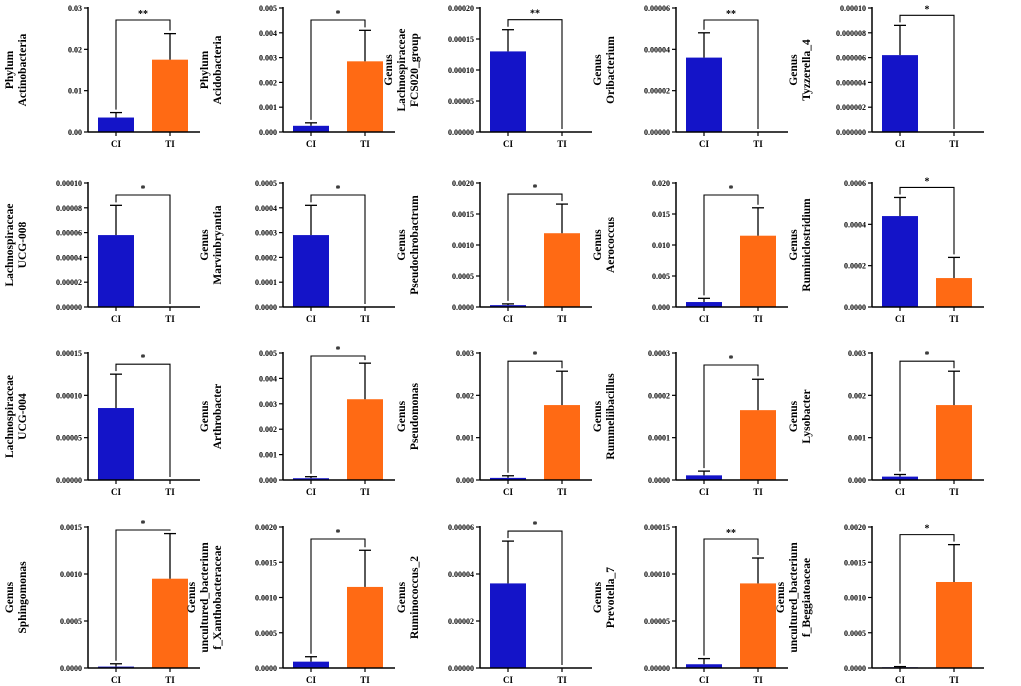  What do you see at coordinates (855, 527) in the screenshot?
I see `y-tick-label: 0.0020` at bounding box center [855, 527].